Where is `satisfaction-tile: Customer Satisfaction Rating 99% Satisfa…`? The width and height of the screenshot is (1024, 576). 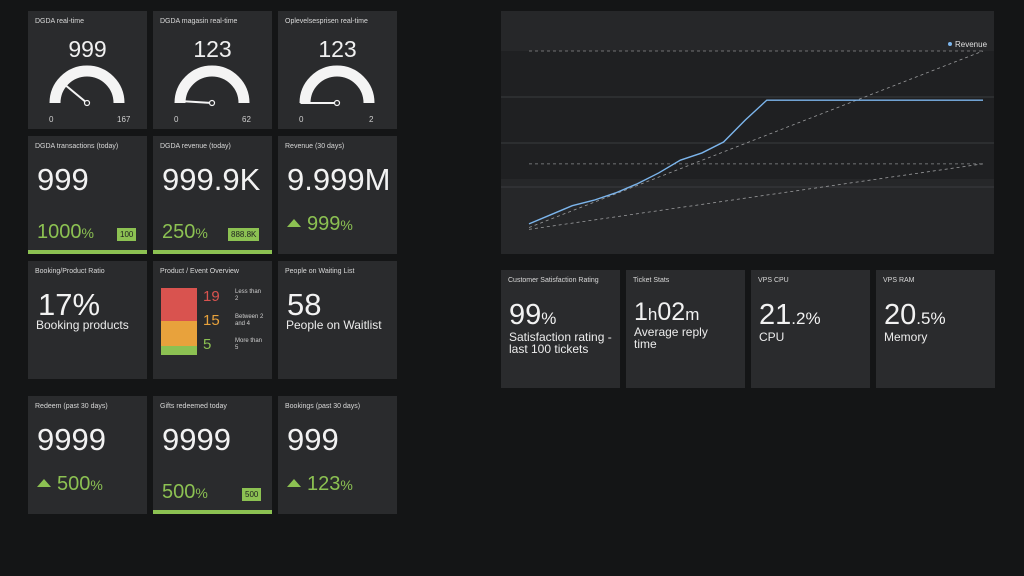 satisfaction-tile: Customer Satisfaction Rating 99% Satisfa… is located at coordinates (560, 329).